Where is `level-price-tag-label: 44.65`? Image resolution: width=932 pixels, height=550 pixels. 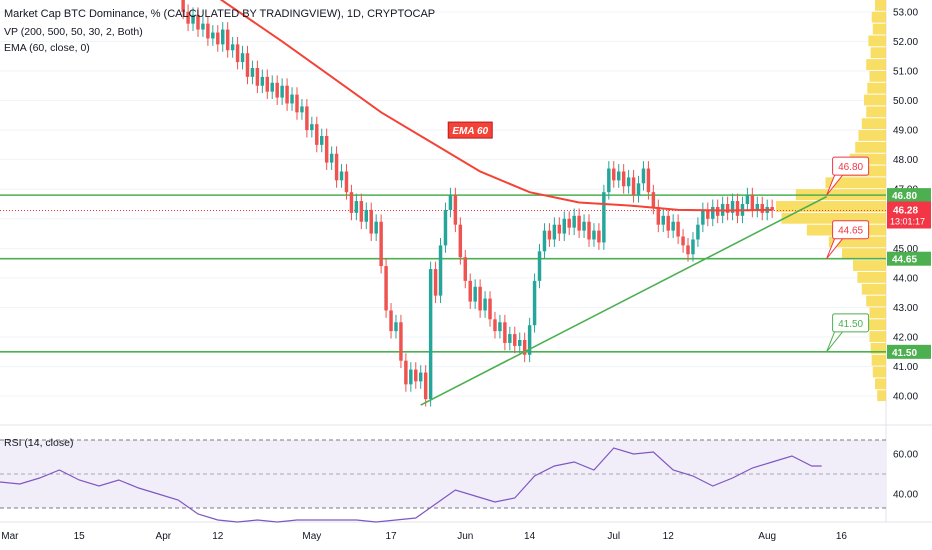 level-price-tag-label: 44.65 is located at coordinates (904, 260).